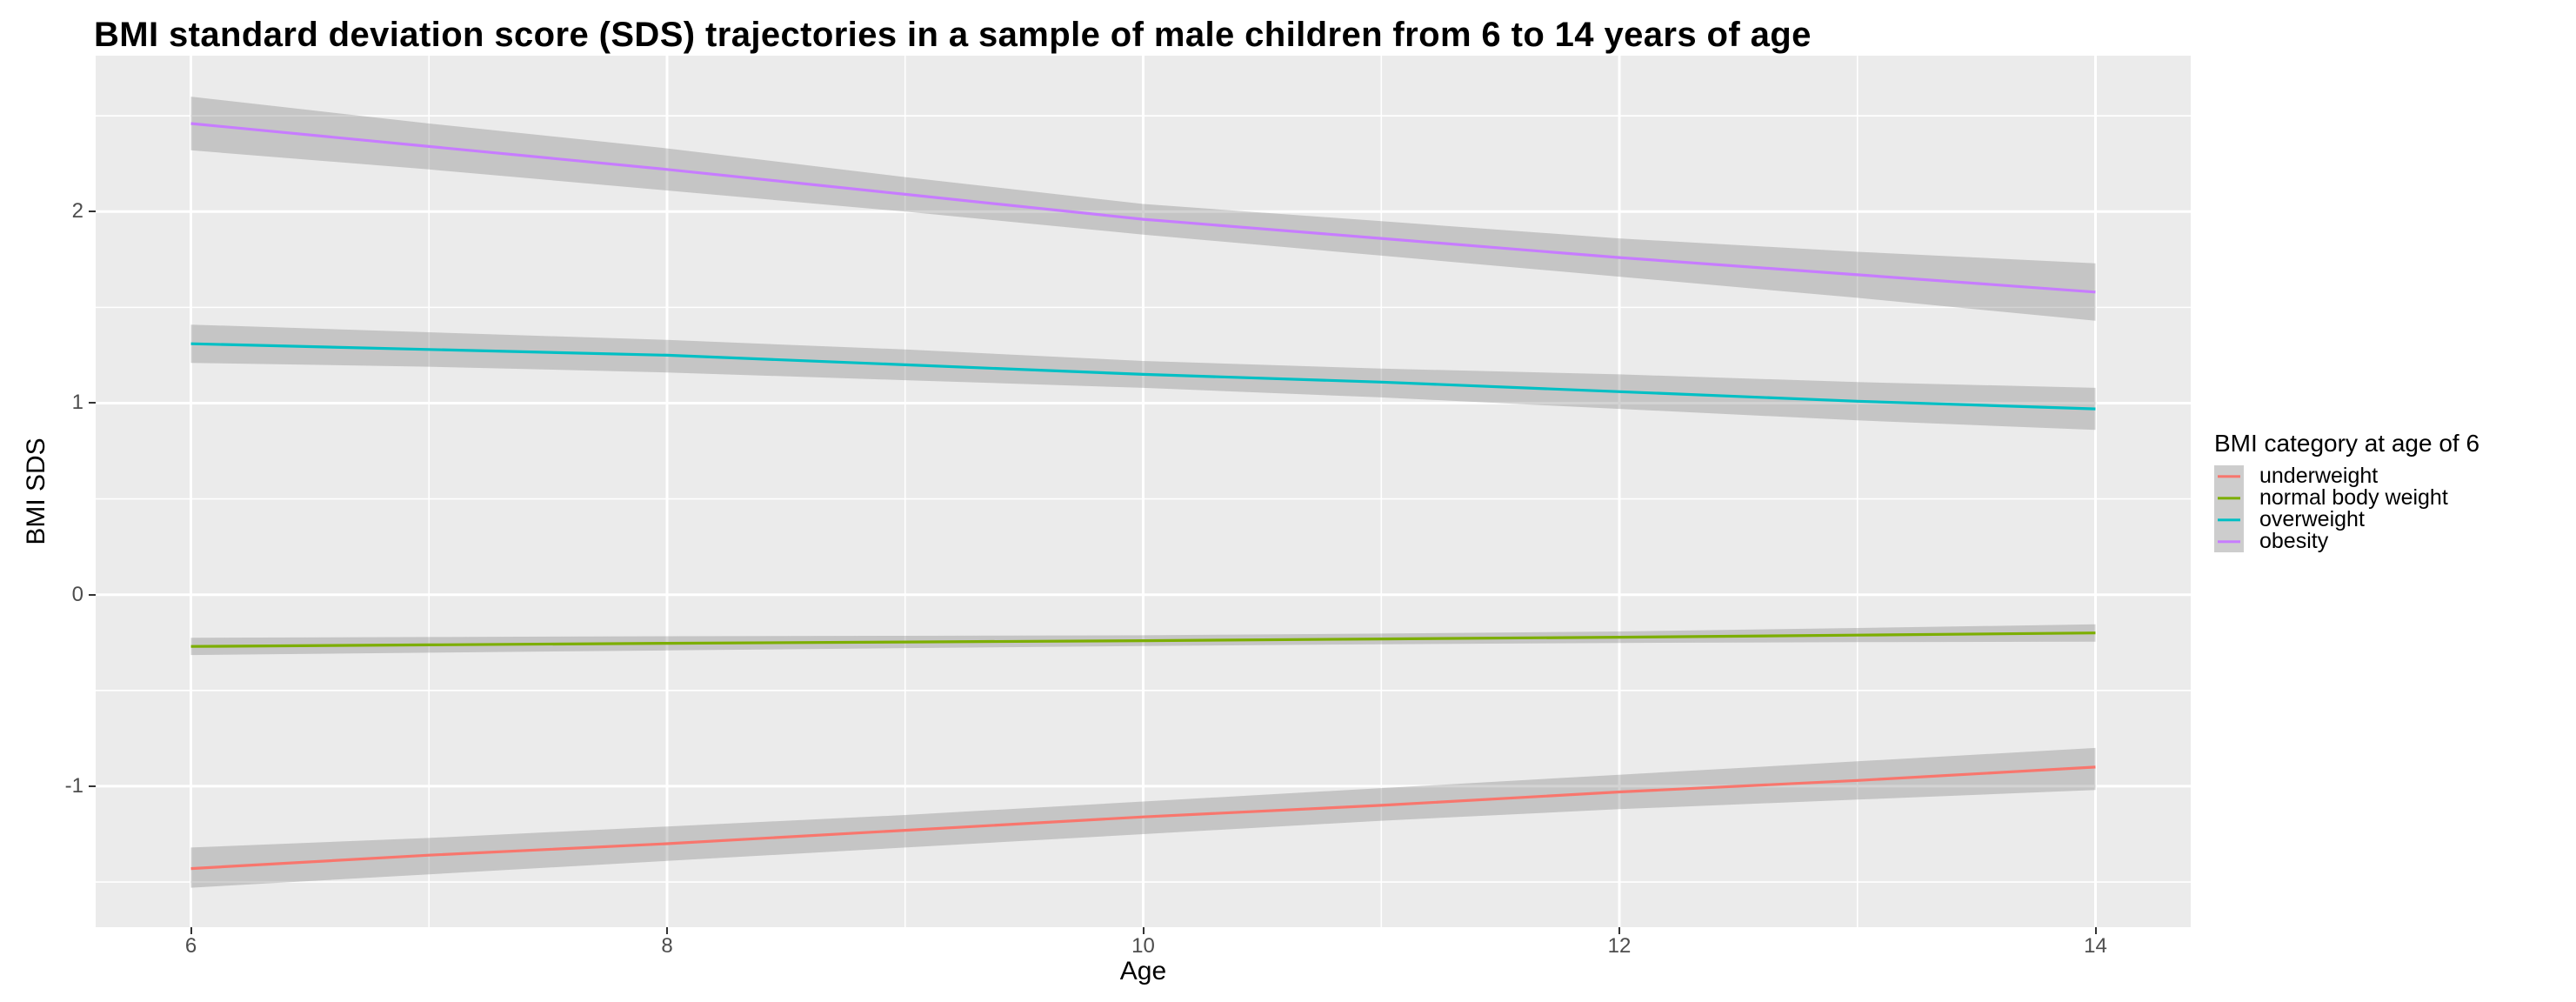 This screenshot has height=1002, width=2576. I want to click on legend-item-overweight: overweight, so click(2346, 519).